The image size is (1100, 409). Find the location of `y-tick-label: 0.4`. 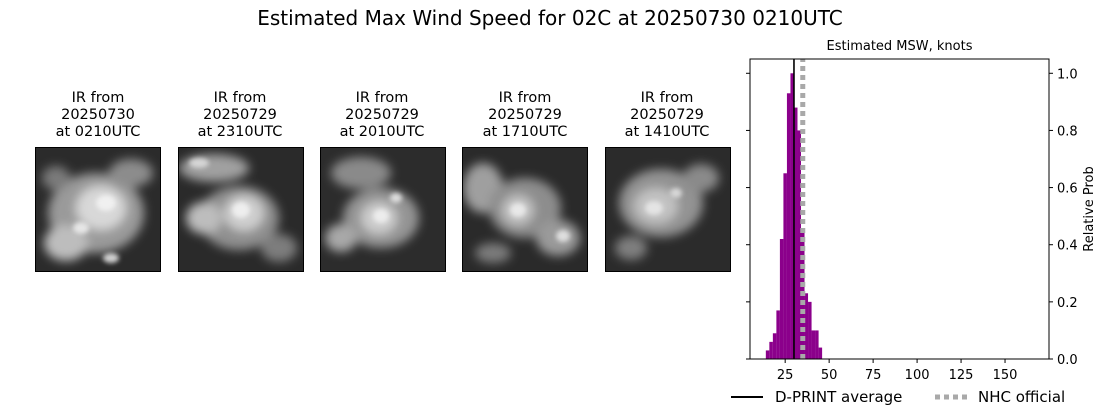

y-tick-label: 0.4 is located at coordinates (1067, 246).